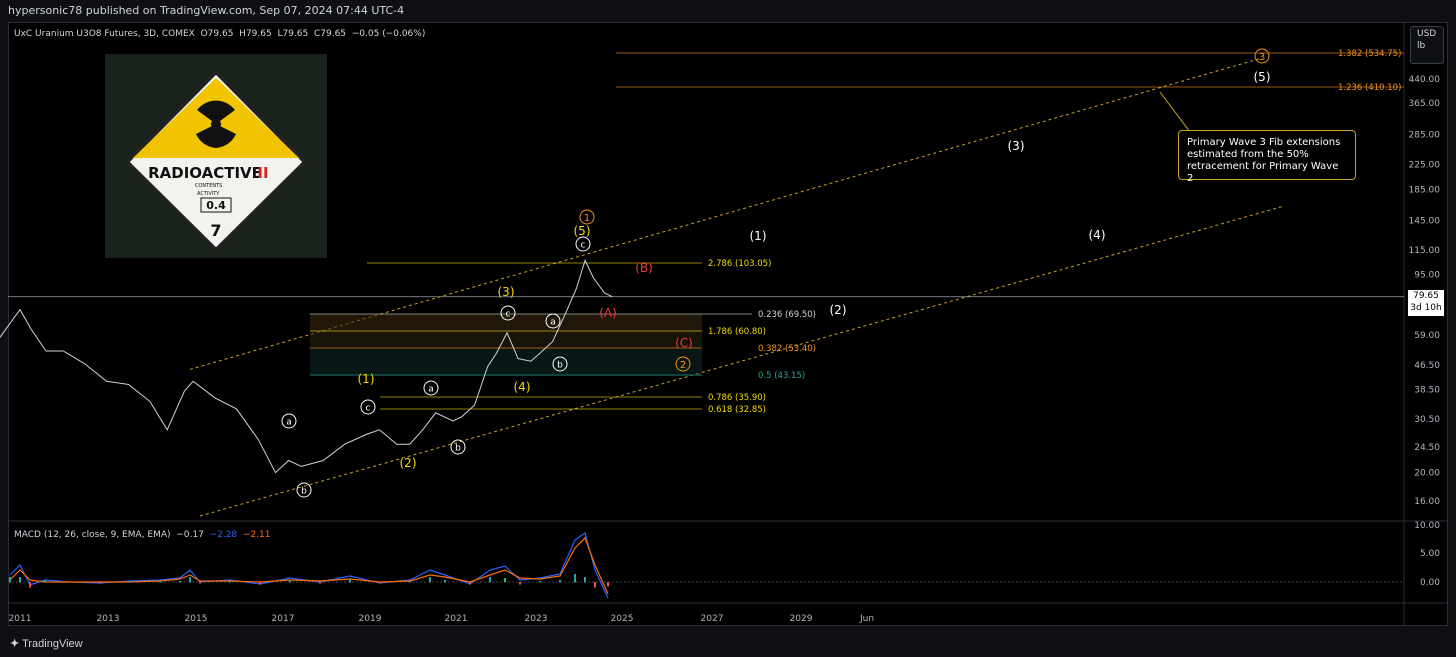 The height and width of the screenshot is (657, 1456). What do you see at coordinates (1427, 526) in the screenshot?
I see `macd-tick-label: 10.00` at bounding box center [1427, 526].